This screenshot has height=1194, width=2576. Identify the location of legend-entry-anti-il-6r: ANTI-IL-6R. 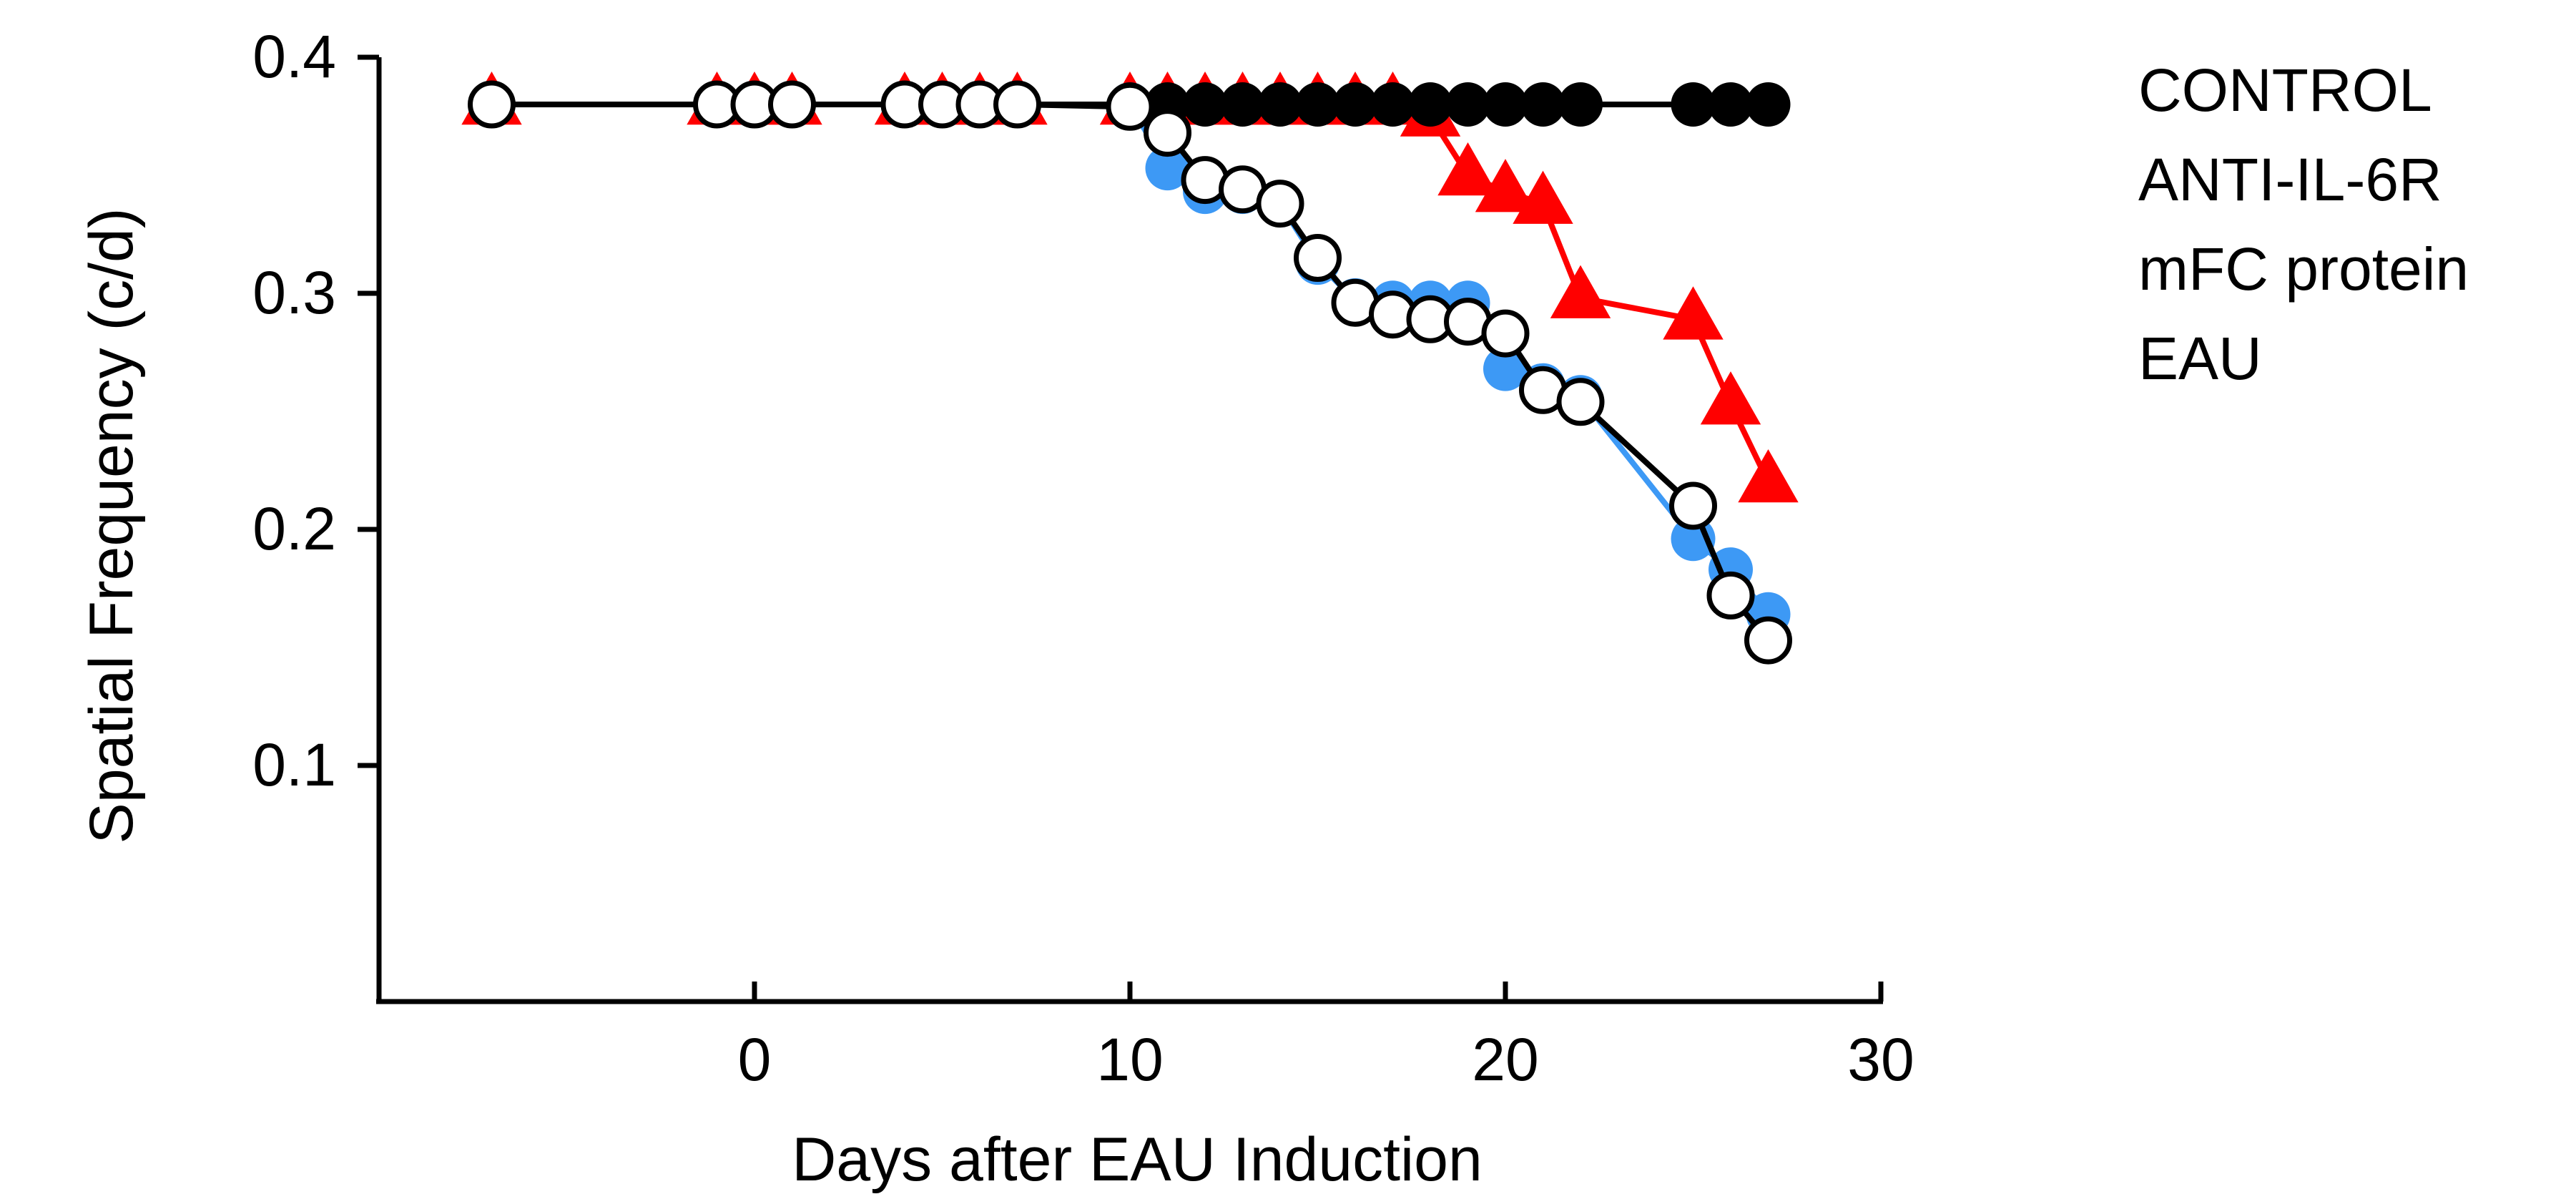
(2290, 180).